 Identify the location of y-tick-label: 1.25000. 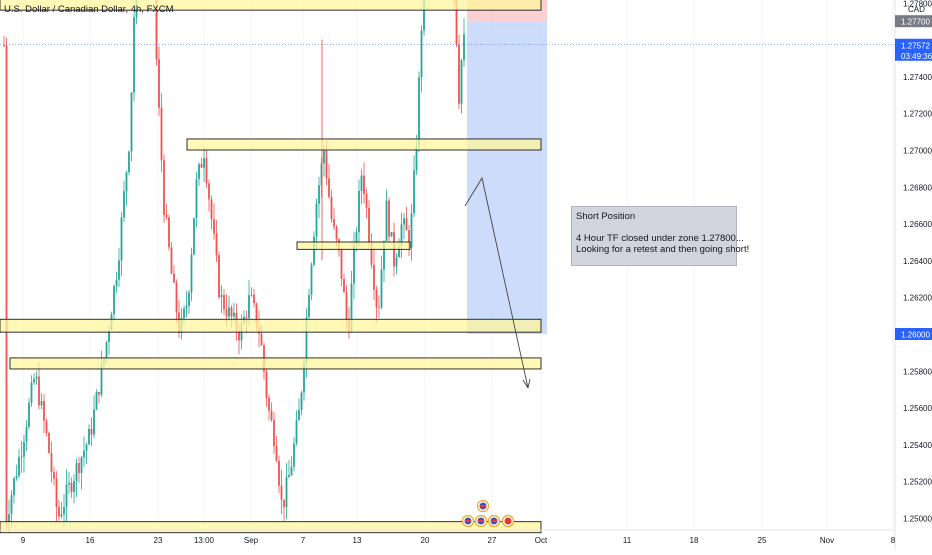
(917, 519).